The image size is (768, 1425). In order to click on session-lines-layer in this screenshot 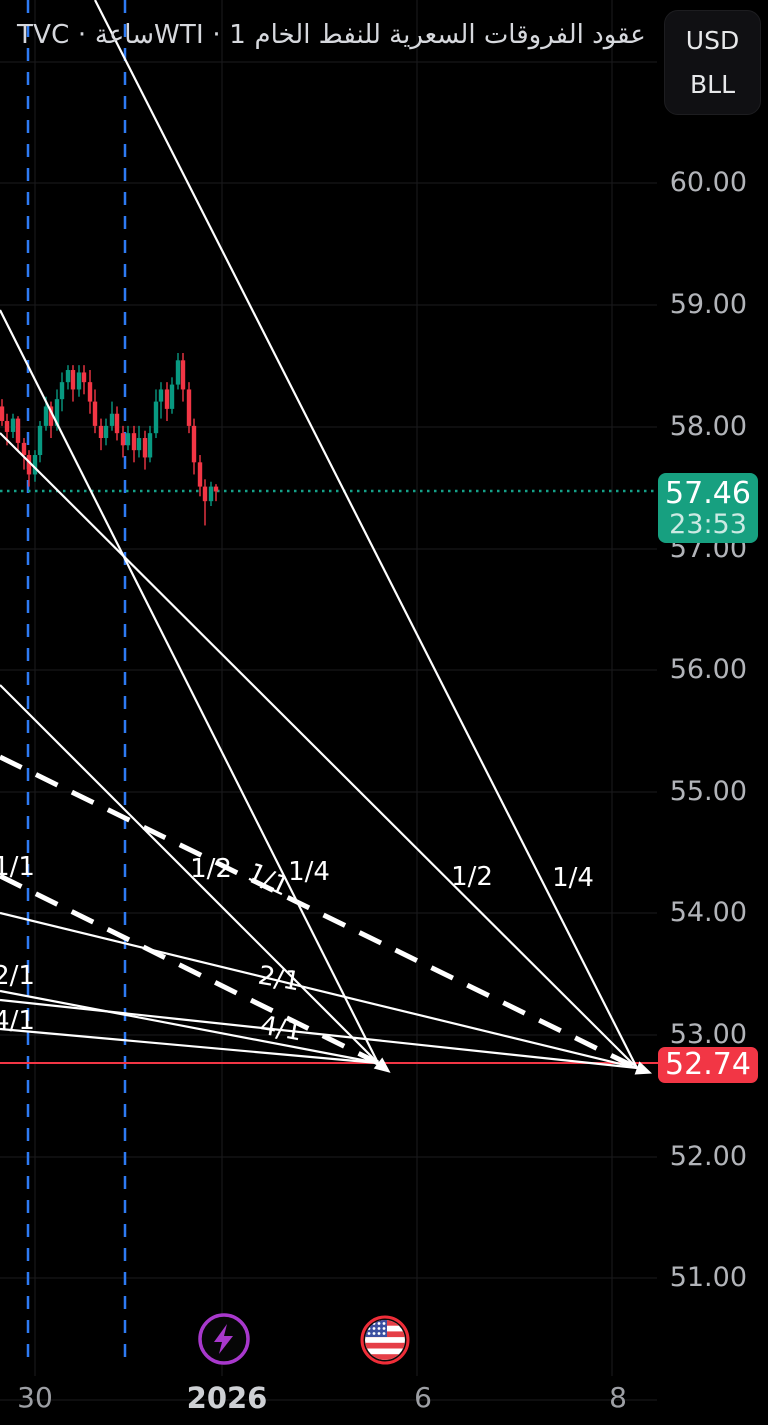, I will do `click(76, 683)`.